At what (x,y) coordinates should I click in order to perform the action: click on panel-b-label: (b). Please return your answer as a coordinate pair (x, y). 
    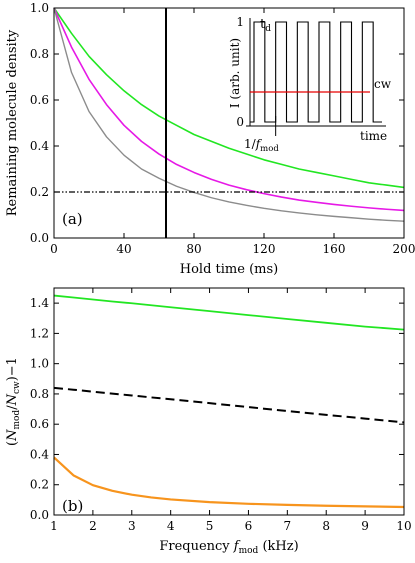
    Looking at the image, I should click on (72, 506).